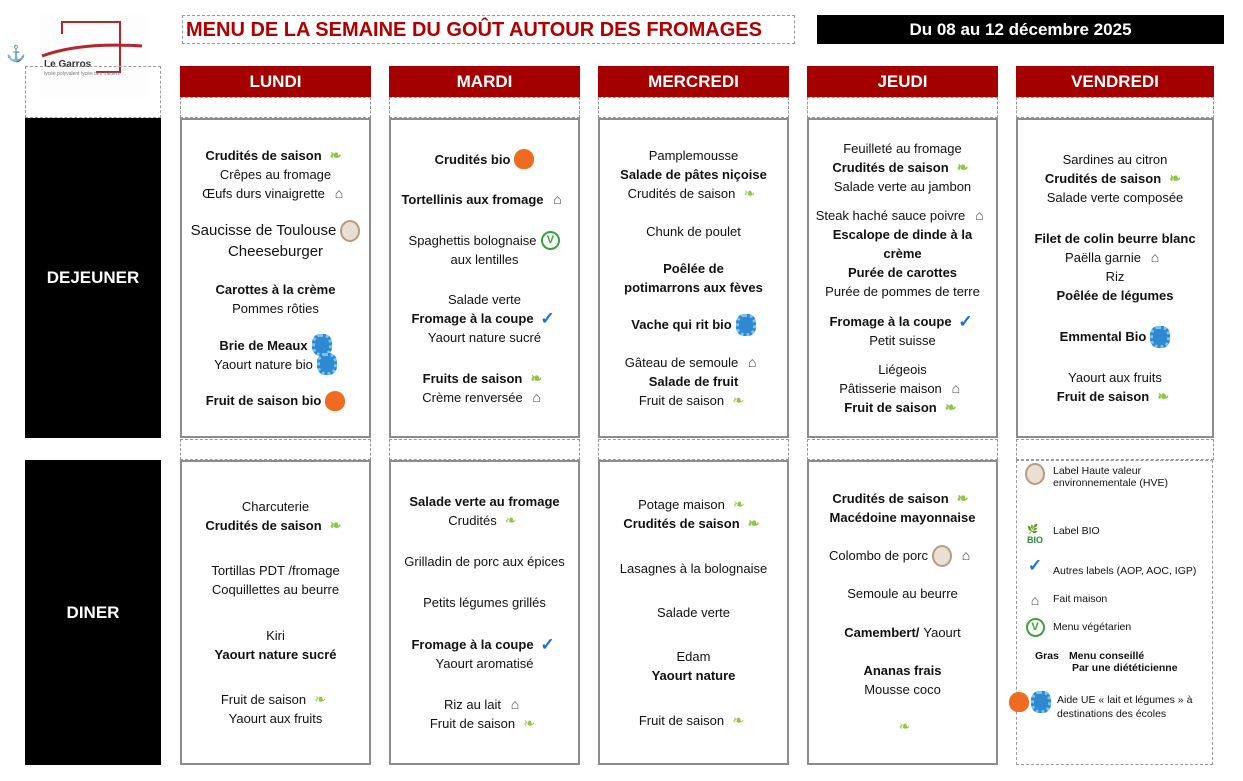  What do you see at coordinates (693, 504) in the screenshot?
I see `menu-item: Potage maison ❧` at bounding box center [693, 504].